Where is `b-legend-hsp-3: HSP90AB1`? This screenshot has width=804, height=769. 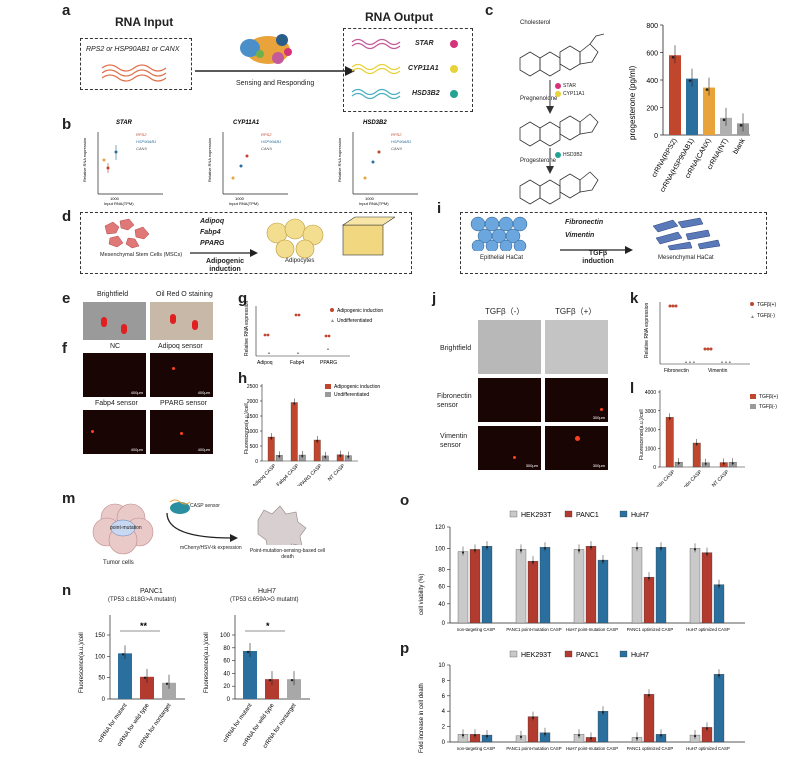
b-legend-hsp-3: HSP90AB1 is located at coordinates (401, 141).